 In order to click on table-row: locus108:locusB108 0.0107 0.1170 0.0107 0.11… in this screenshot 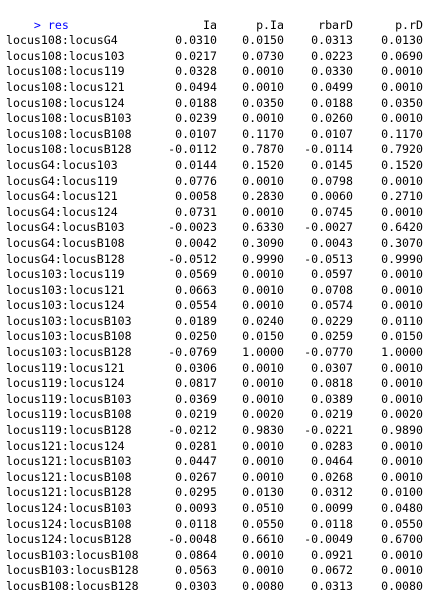, I will do `click(218, 135)`.